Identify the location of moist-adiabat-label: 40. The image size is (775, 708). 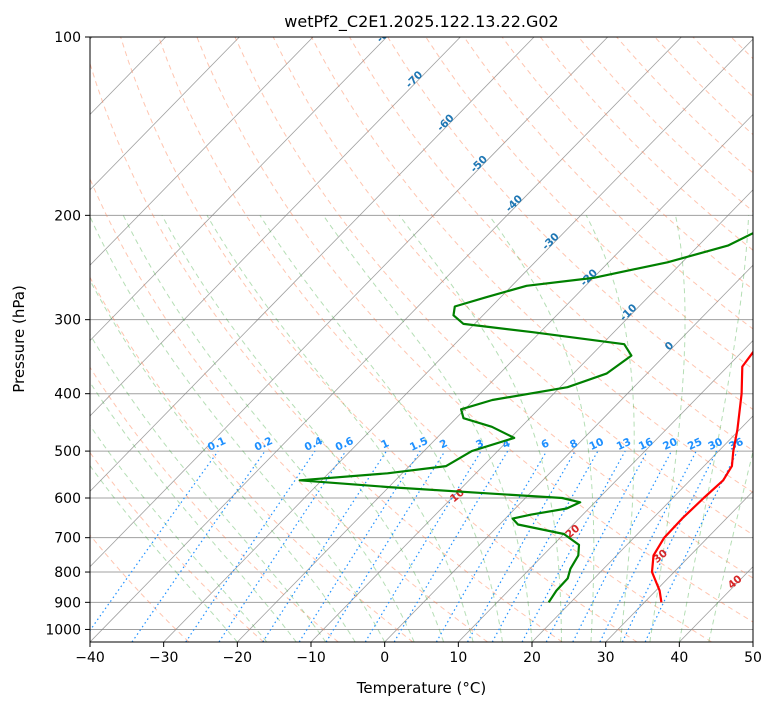
(735, 582).